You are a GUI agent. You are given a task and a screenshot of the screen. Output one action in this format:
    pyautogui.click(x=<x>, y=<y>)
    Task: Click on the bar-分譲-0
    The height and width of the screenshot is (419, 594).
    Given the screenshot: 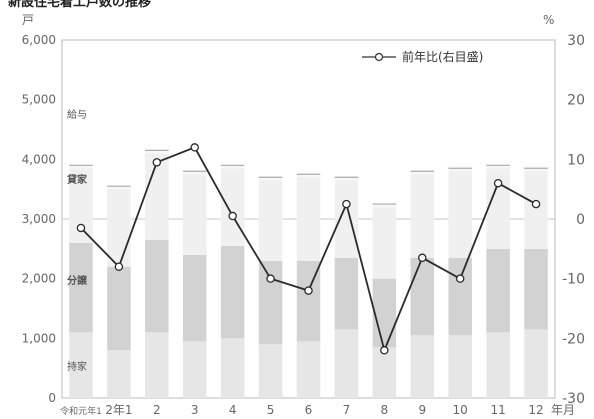 What is the action you would take?
    pyautogui.click(x=81, y=287)
    